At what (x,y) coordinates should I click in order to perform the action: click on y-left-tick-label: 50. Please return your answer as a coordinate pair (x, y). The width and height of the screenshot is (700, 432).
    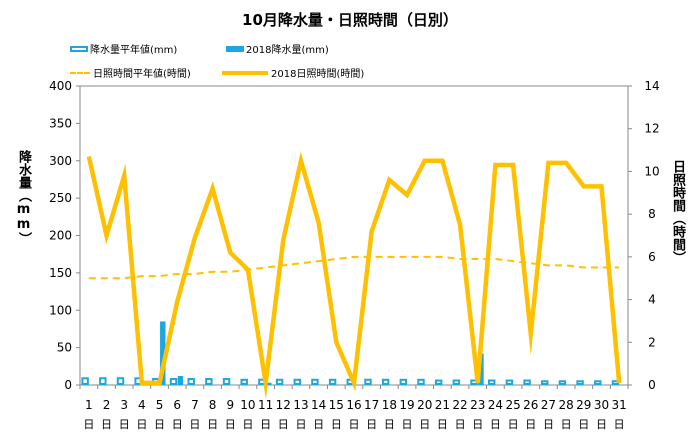
    Looking at the image, I should click on (64, 348).